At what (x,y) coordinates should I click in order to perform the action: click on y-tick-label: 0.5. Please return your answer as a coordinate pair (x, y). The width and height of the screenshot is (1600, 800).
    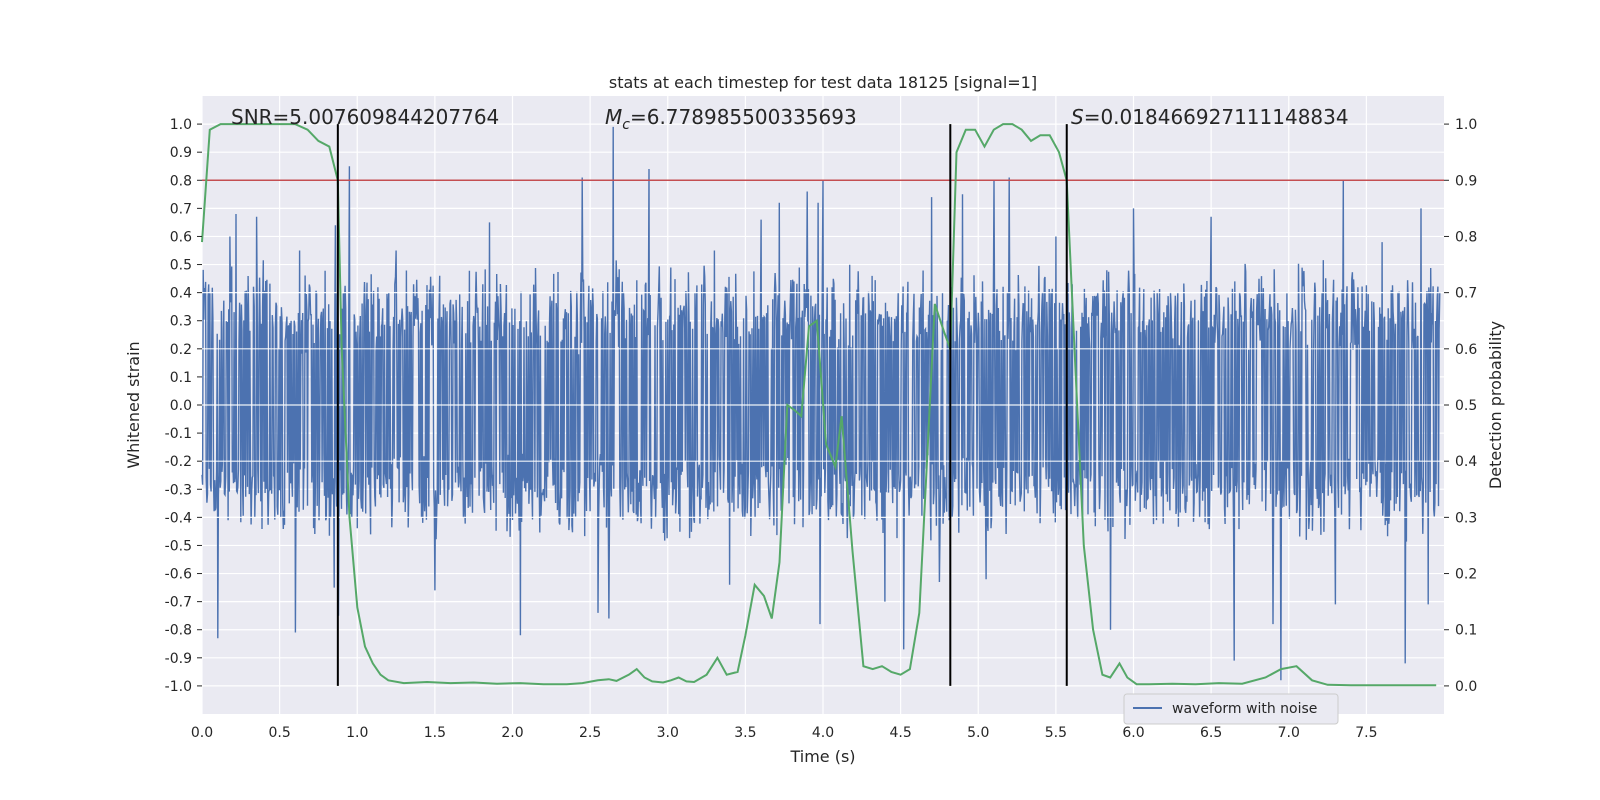
    Looking at the image, I should click on (181, 266).